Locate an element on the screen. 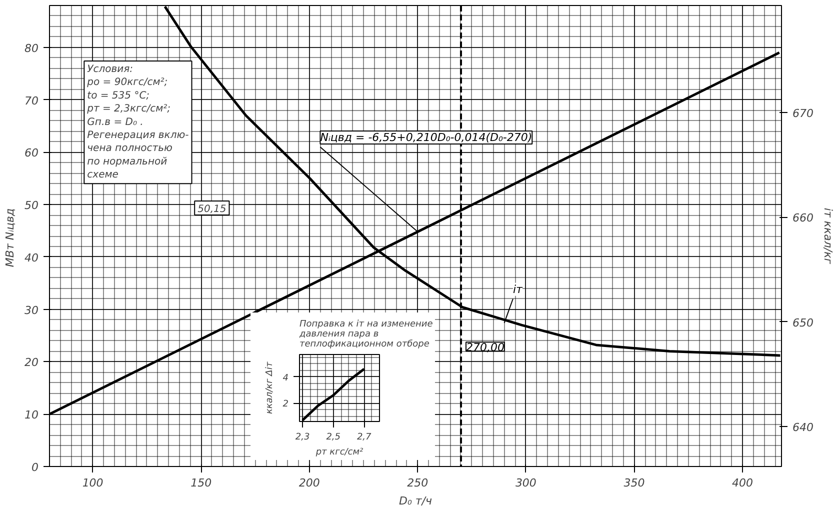 Image resolution: width=837 pixels, height=510 pixels. y-axis-title: ккал/кг Δiт is located at coordinates (269, 387).